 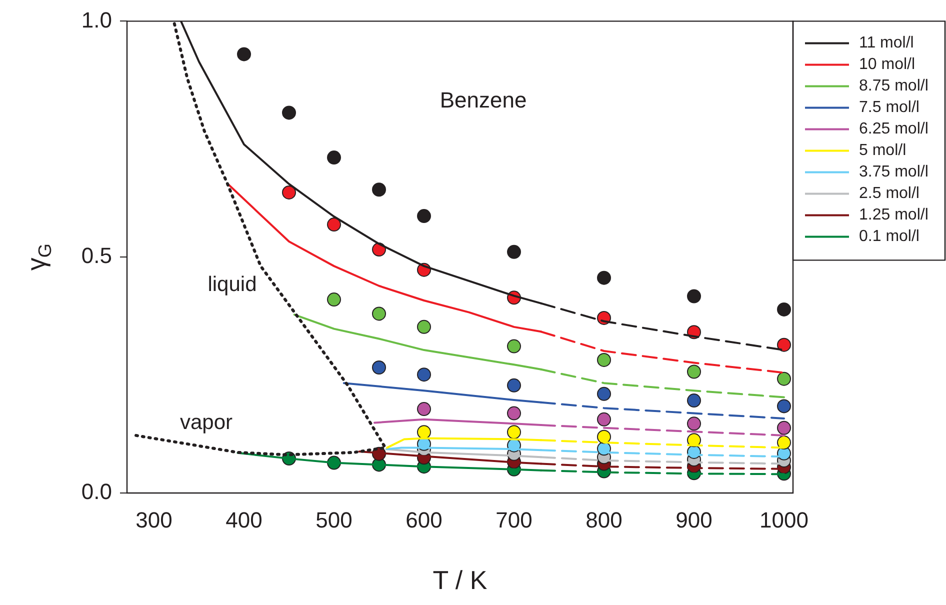 I want to click on y-tick-label: 0.5, so click(x=96, y=255).